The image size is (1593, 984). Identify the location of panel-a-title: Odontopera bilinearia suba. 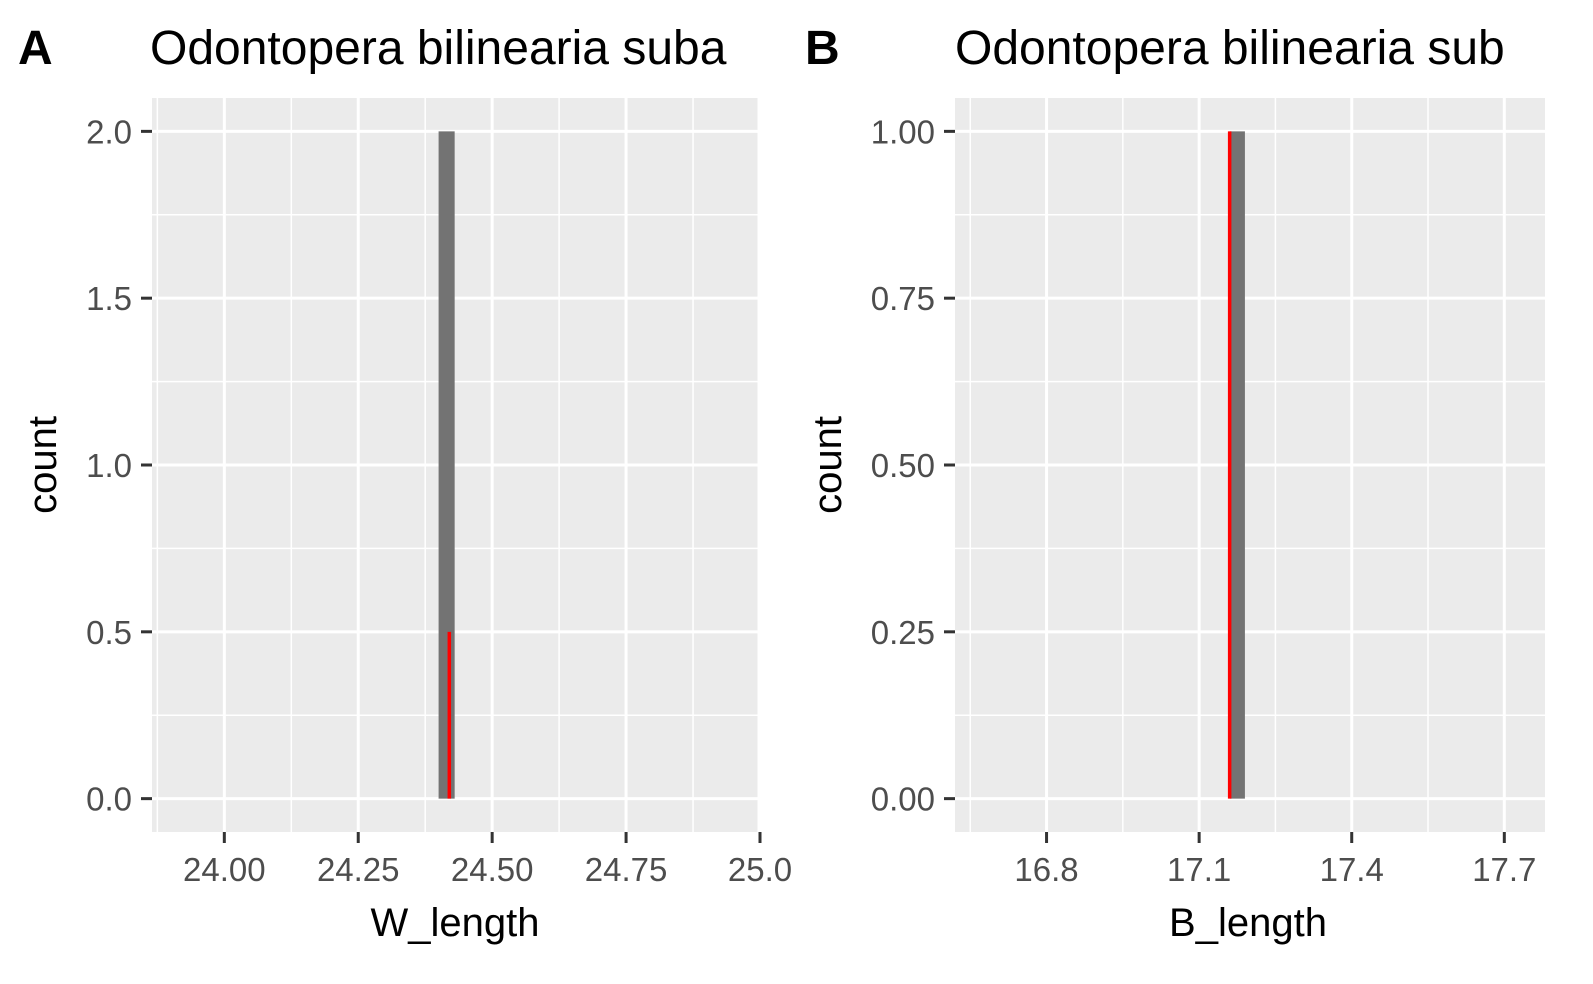
(438, 48).